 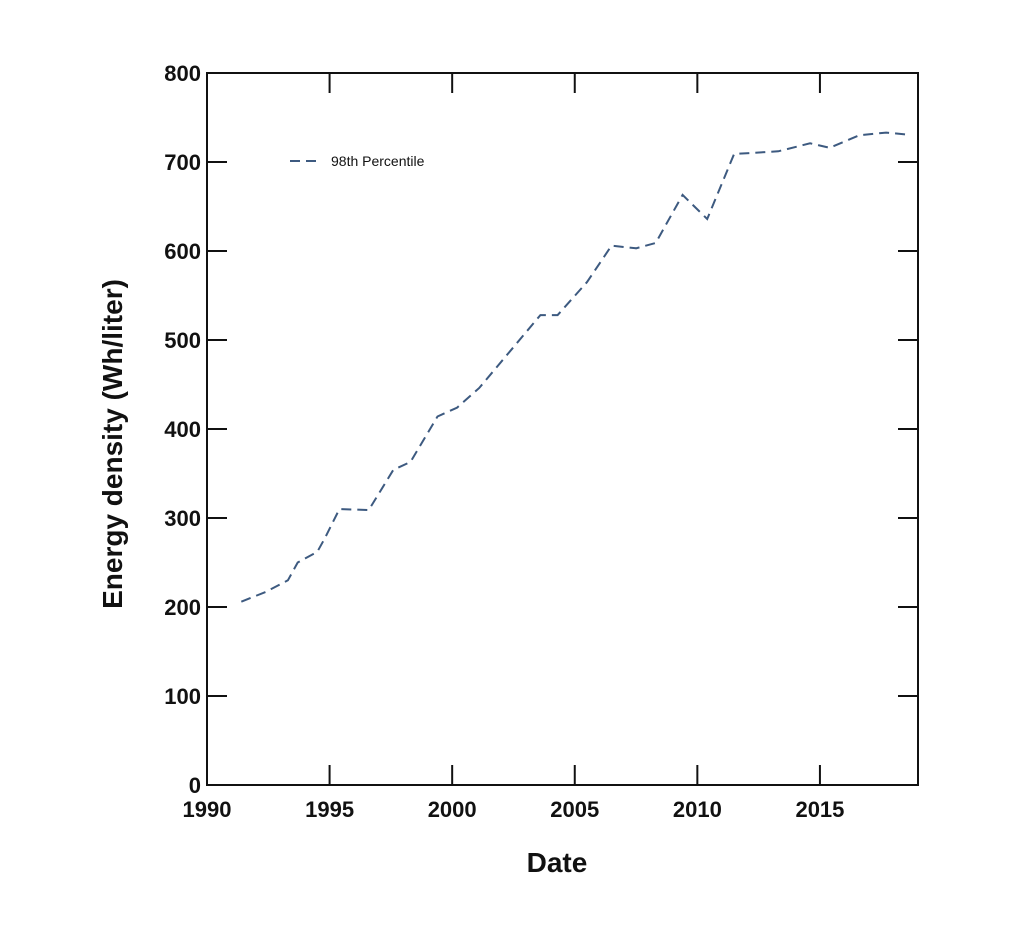 I want to click on x-tick-label: 1995, so click(x=329, y=809).